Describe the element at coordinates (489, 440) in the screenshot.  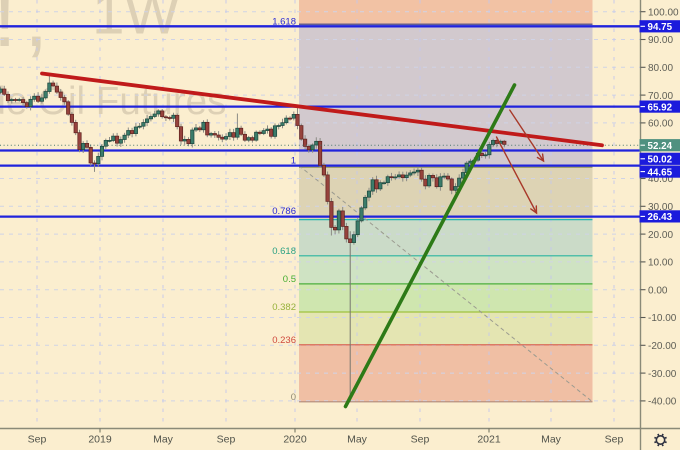
I see `svg-text: 2021` at that location.